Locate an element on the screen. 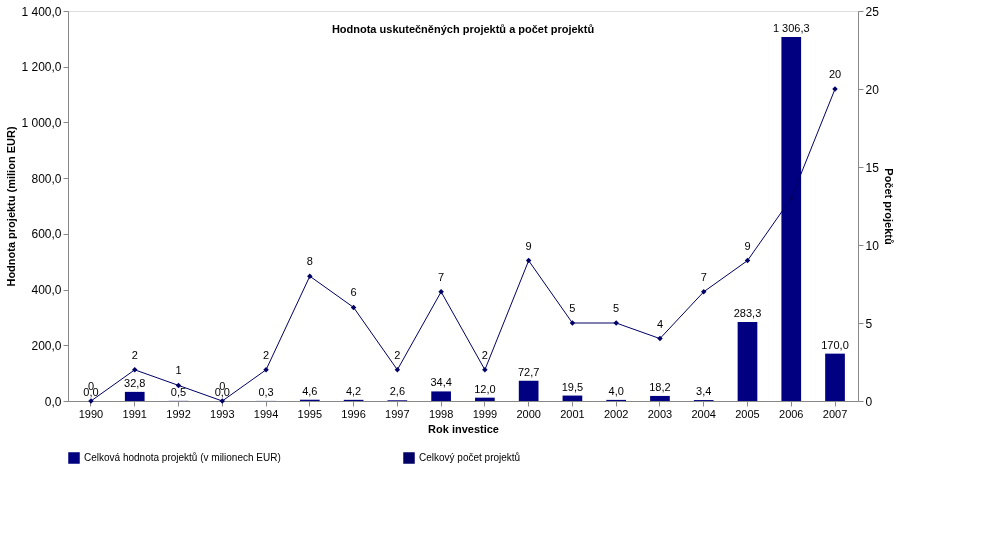  x-tick-label: 2001 is located at coordinates (572, 413).